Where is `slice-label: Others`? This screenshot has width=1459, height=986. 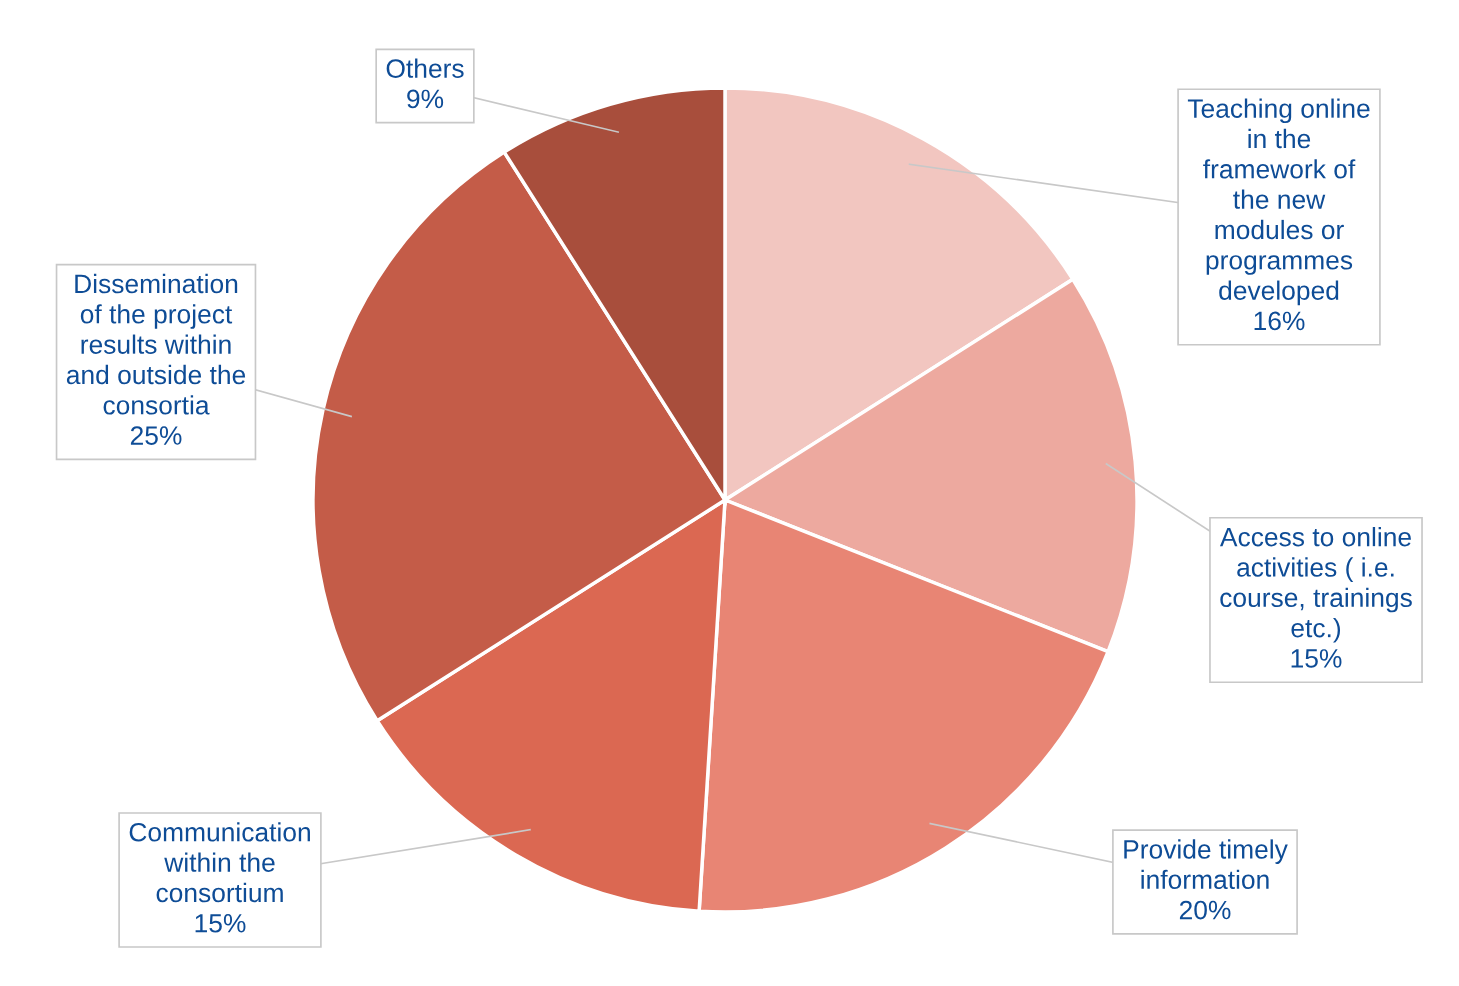
slice-label: Others is located at coordinates (425, 68).